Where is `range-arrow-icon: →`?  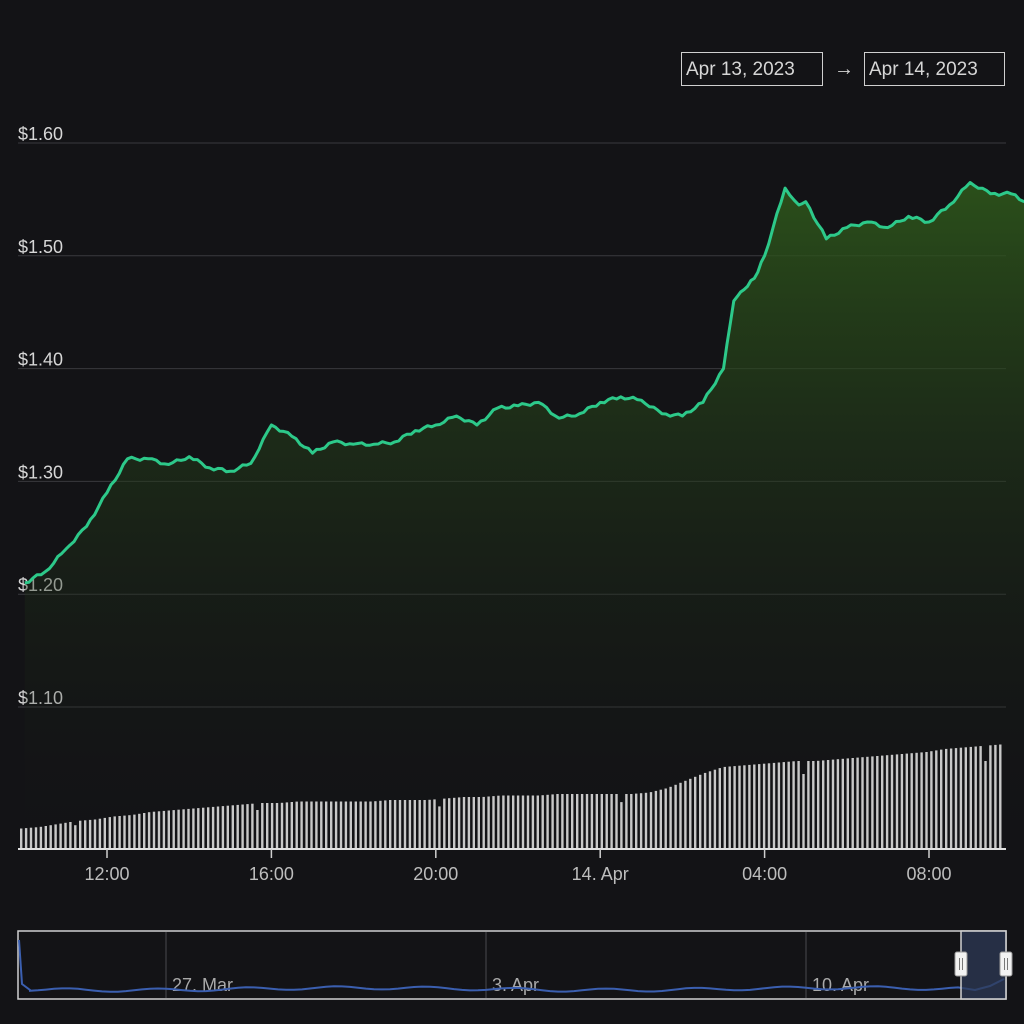
range-arrow-icon: → is located at coordinates (844, 69).